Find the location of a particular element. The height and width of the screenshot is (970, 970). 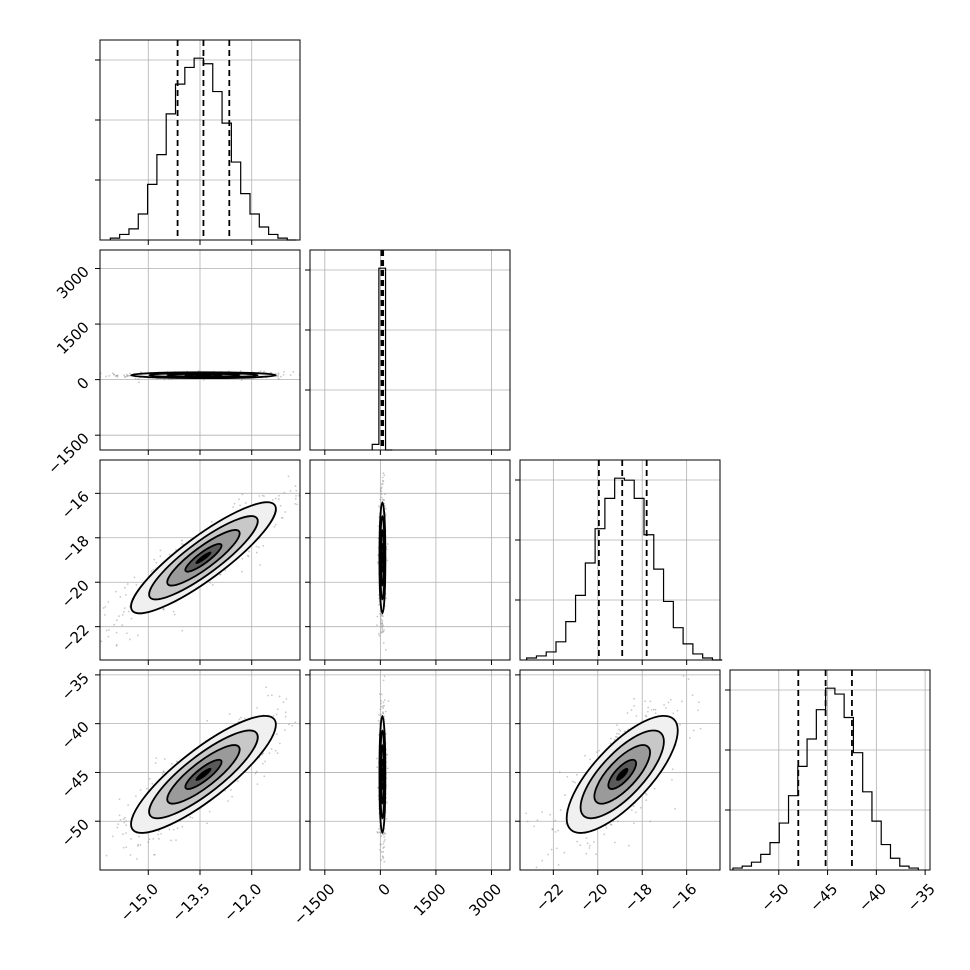

y-tick-label: 3000 is located at coordinates (73, 283).